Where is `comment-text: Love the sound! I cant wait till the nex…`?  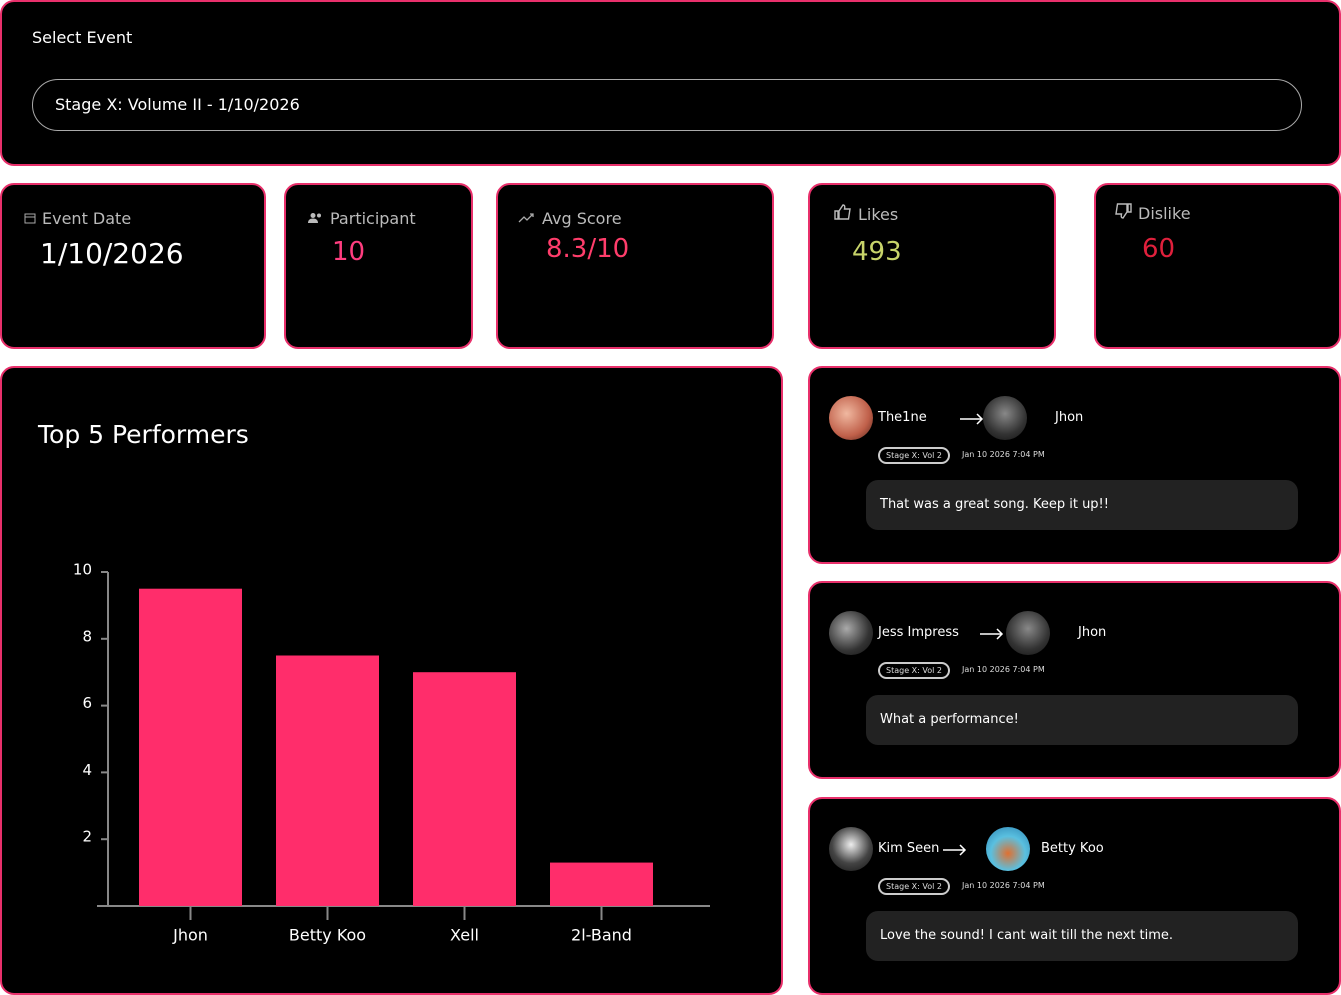 comment-text: Love the sound! I cant wait till the nex… is located at coordinates (1082, 936).